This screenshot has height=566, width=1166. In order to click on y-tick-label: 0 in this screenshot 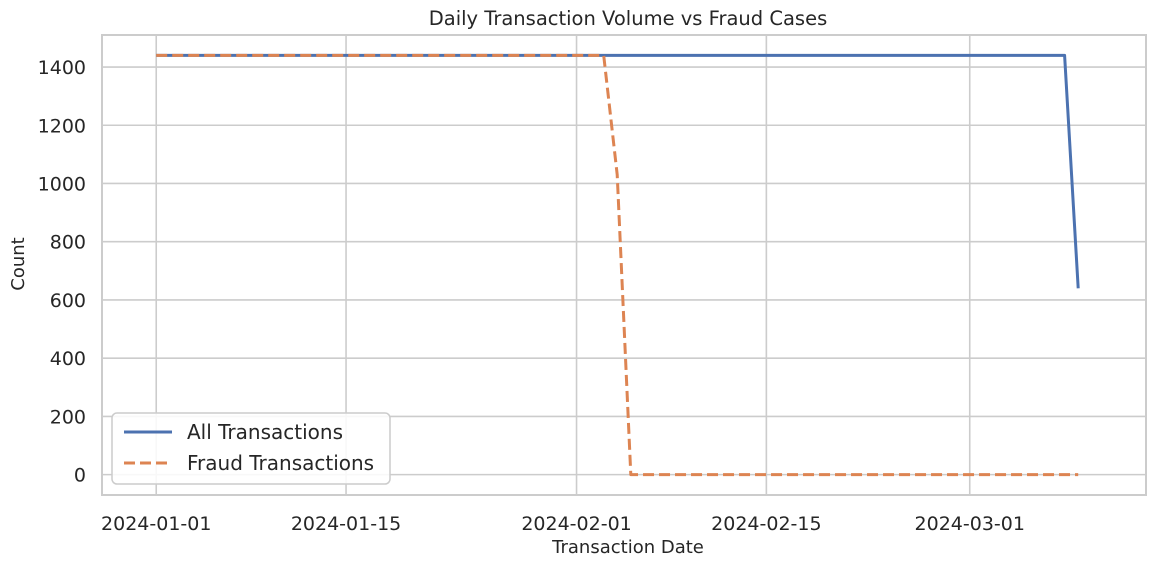, I will do `click(80, 476)`.